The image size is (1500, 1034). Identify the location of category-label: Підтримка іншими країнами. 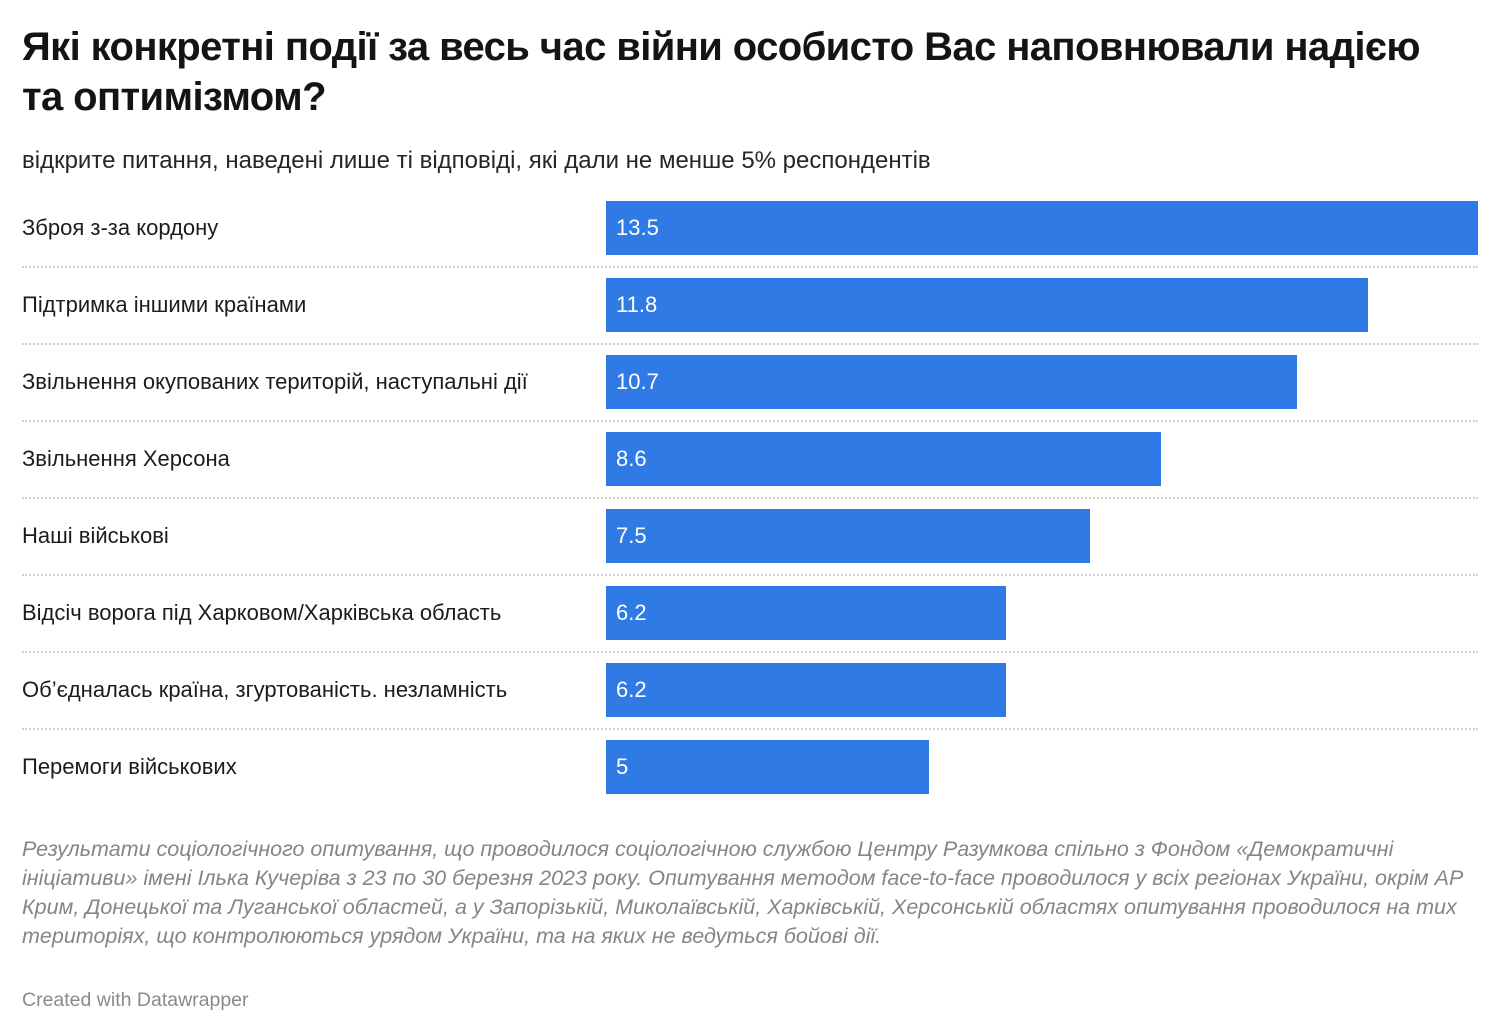
(164, 304).